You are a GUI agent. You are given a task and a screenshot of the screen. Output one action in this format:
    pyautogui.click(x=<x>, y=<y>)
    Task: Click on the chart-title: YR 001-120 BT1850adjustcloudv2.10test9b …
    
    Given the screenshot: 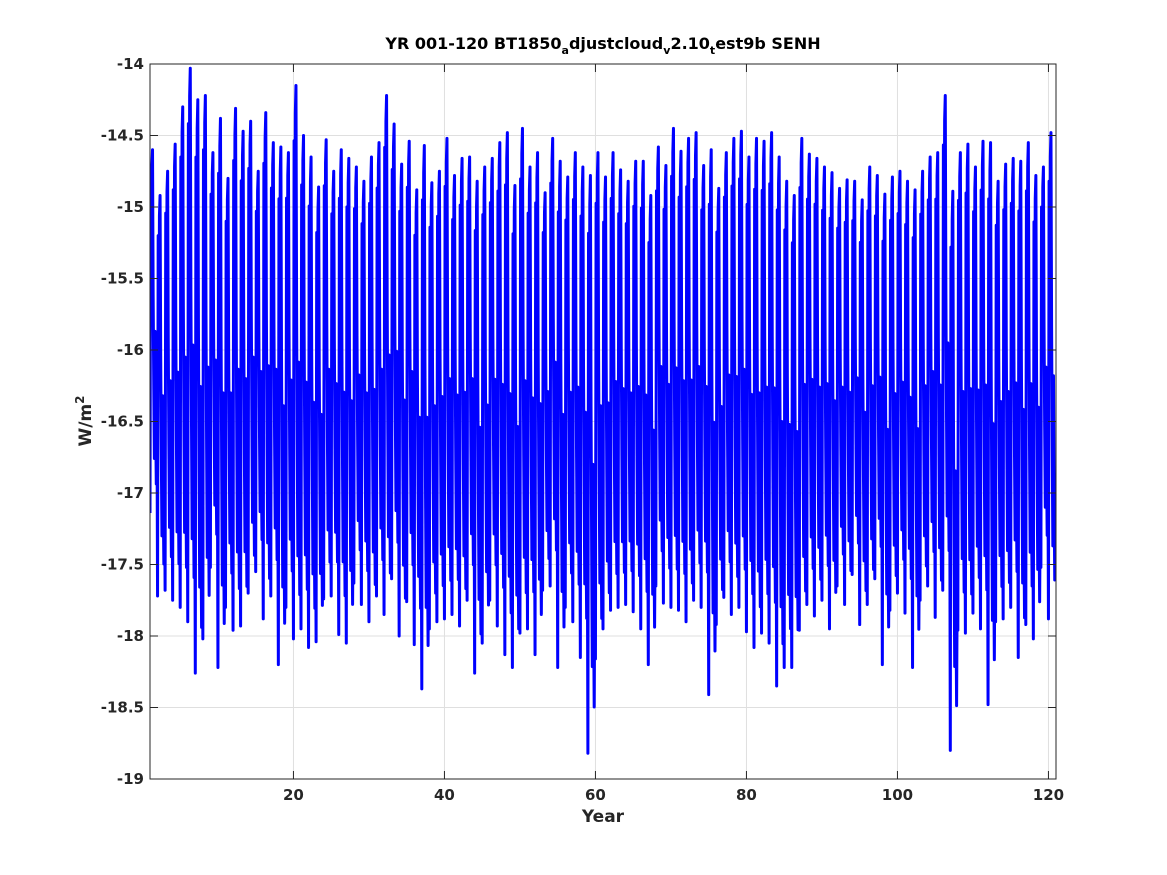 What is the action you would take?
    pyautogui.click(x=602, y=45)
    